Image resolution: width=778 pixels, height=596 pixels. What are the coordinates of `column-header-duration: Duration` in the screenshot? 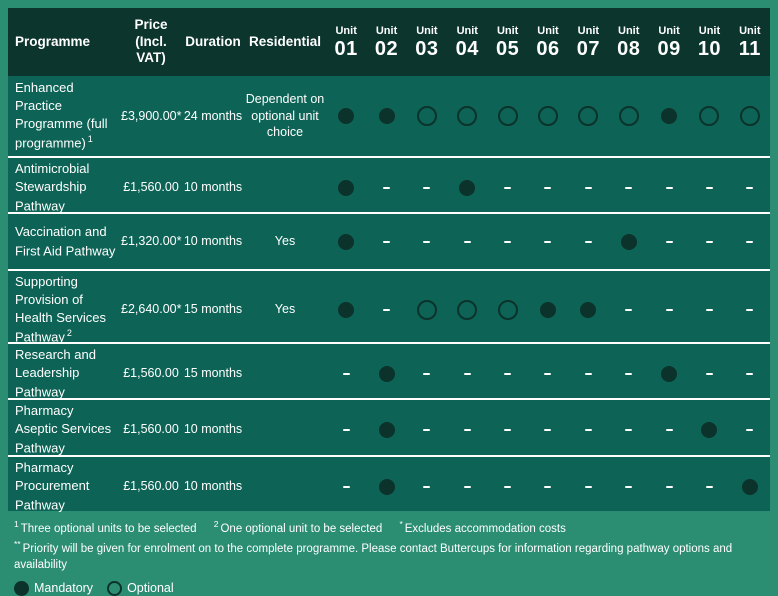 It's located at (213, 41).